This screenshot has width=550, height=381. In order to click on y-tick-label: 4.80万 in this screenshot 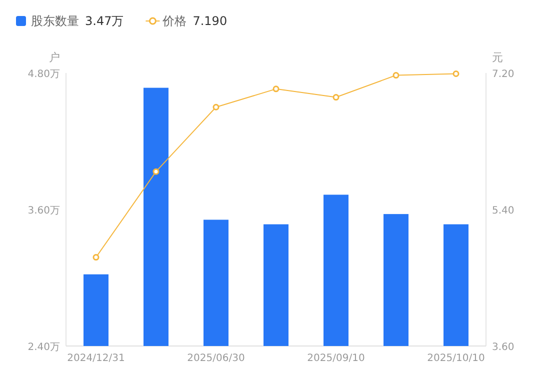, I will do `click(44, 74)`.